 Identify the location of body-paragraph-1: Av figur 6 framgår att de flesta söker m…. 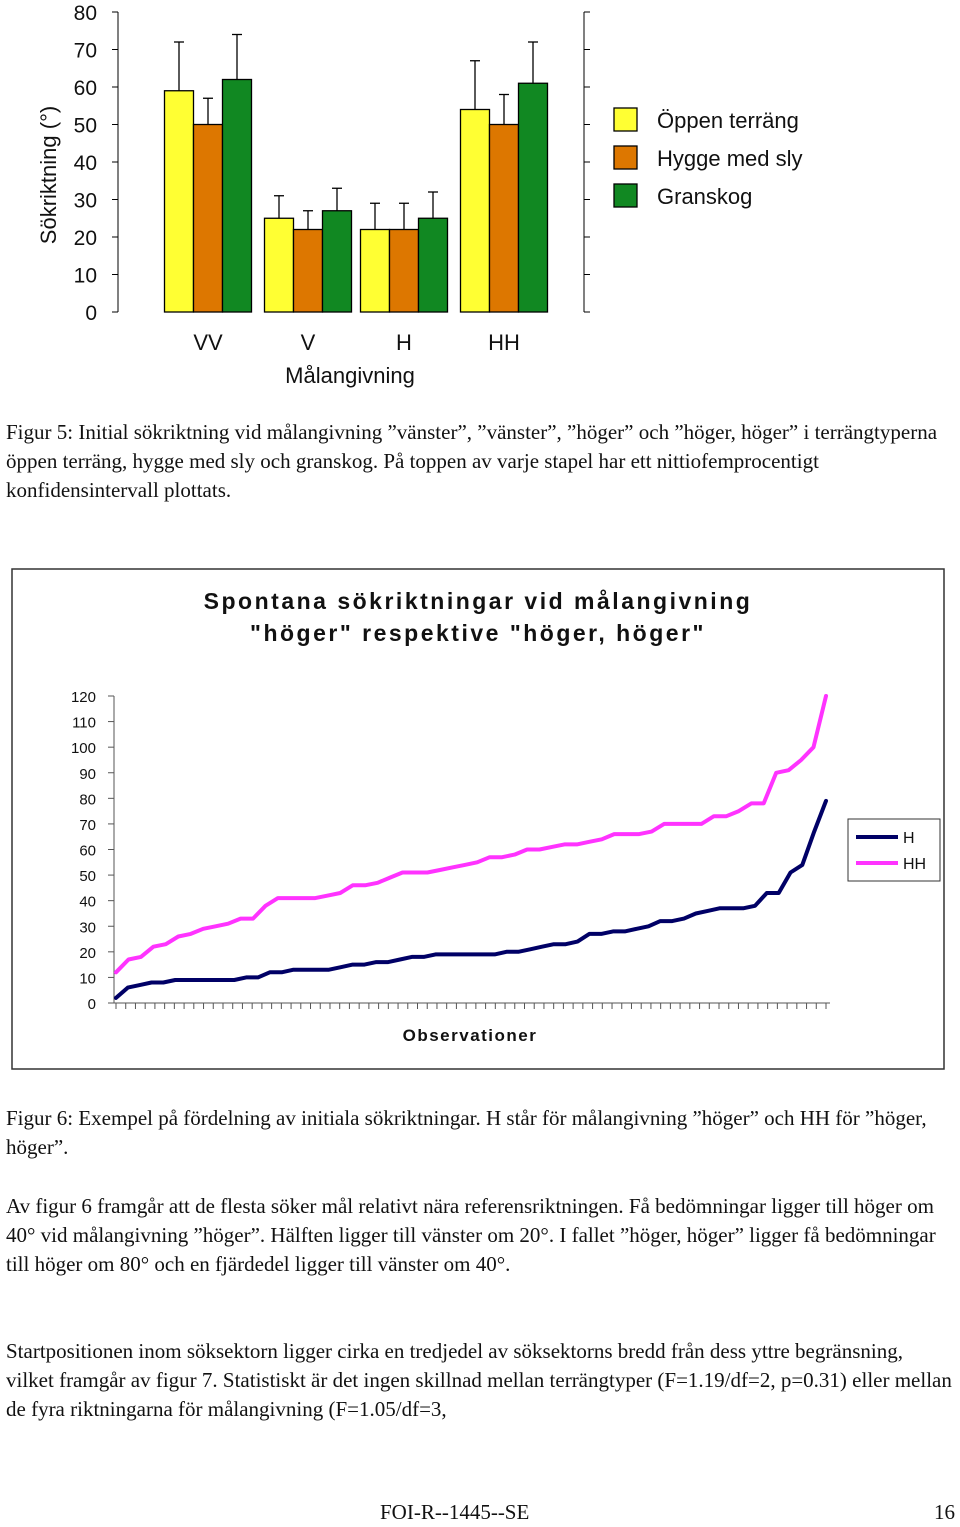
(471, 1235).